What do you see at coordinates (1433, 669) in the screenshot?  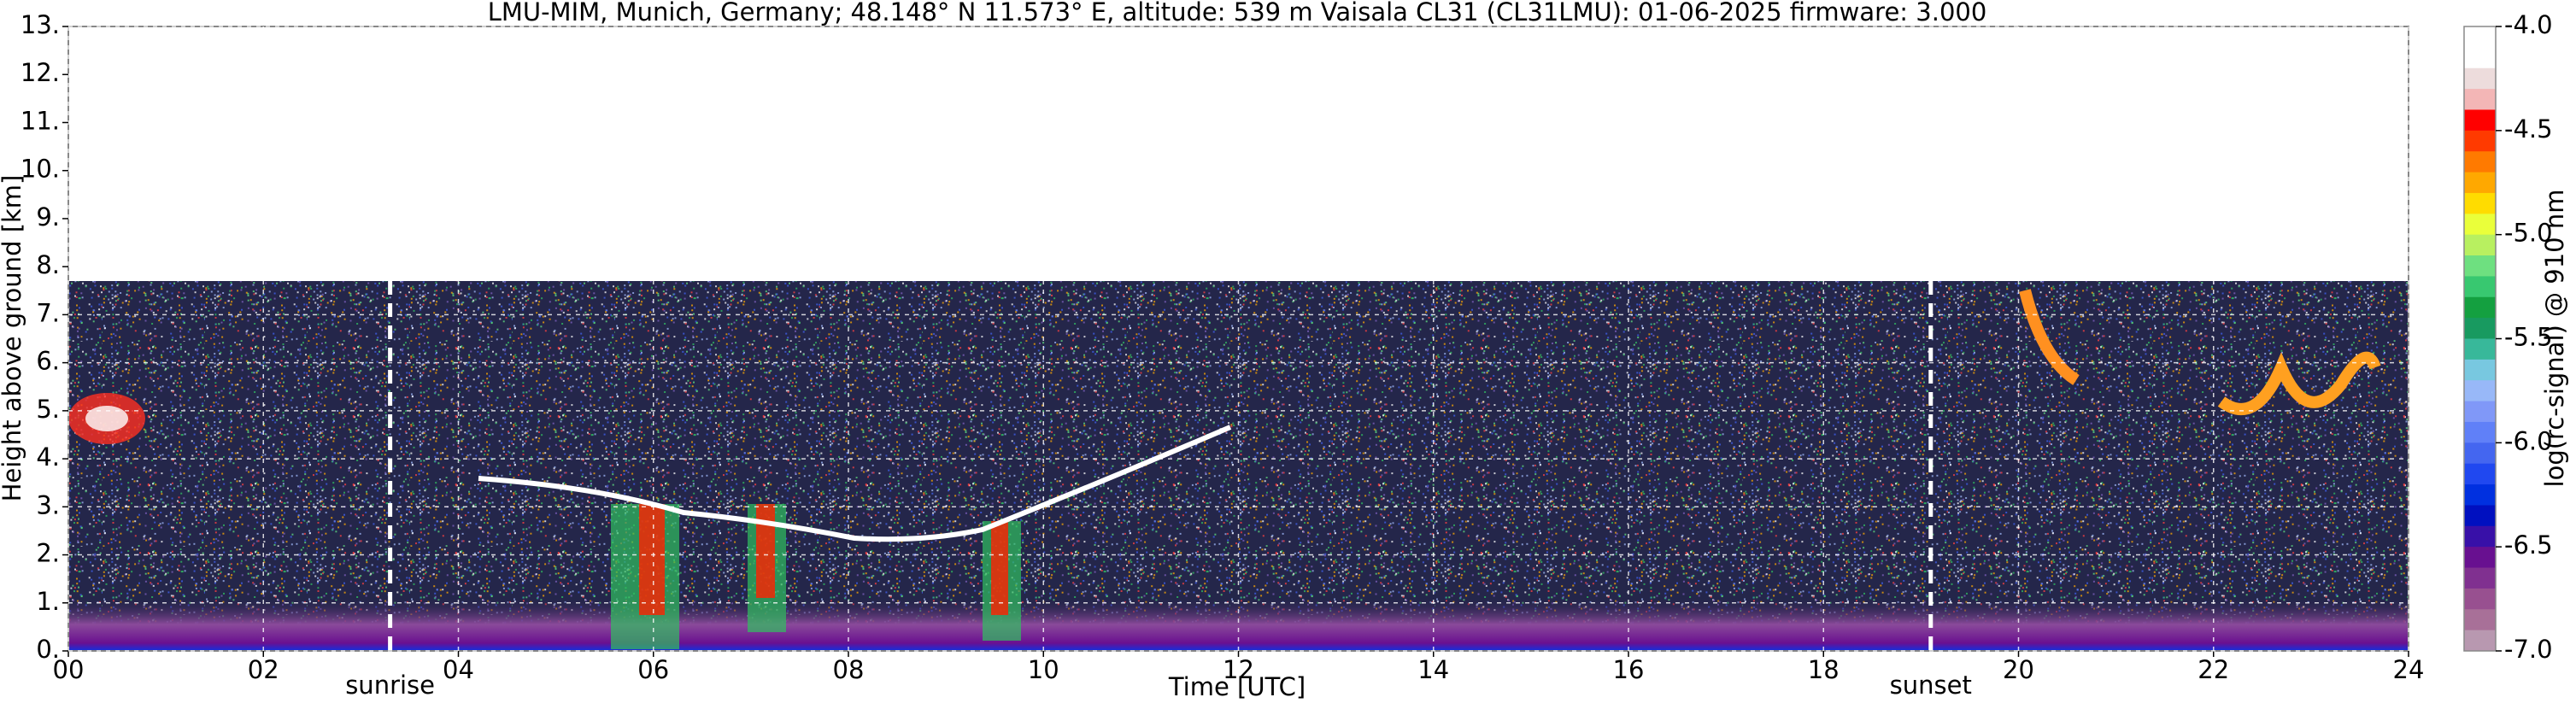 I see `x-tick-label: 14` at bounding box center [1433, 669].